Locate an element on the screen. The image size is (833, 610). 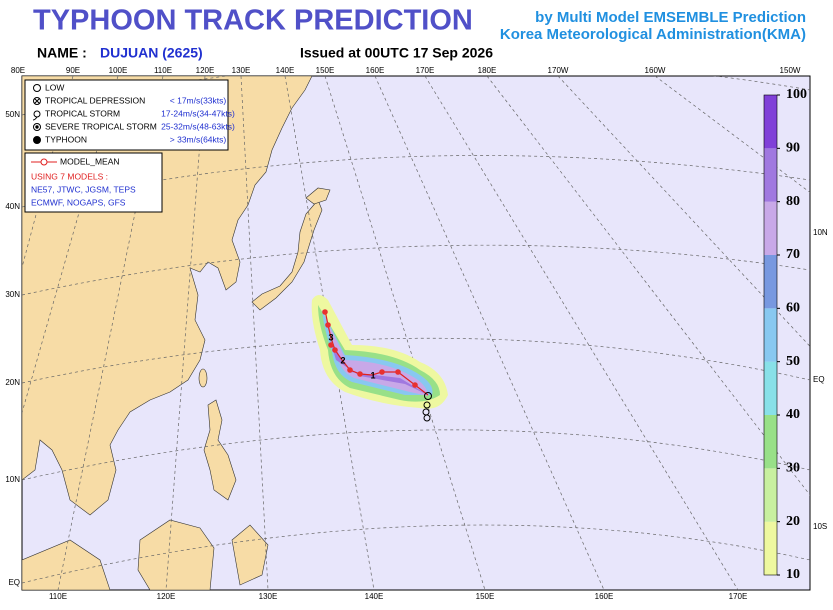
colorbar-label: 50 is located at coordinates (793, 361).